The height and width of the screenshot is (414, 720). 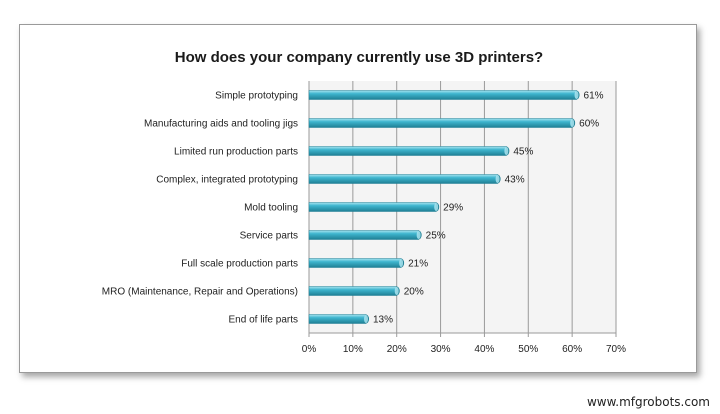 I want to click on data-label: 13%, so click(x=383, y=320).